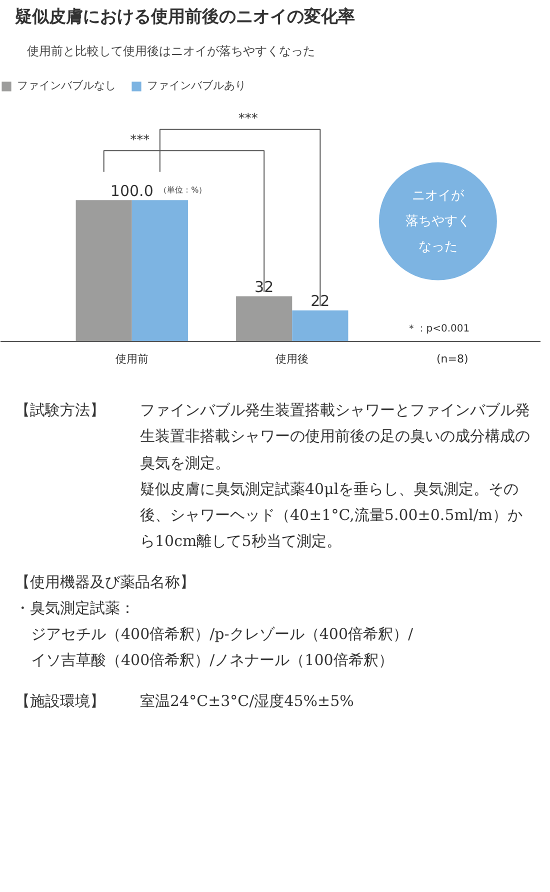 This screenshot has width=550, height=892. What do you see at coordinates (132, 191) in the screenshot?
I see `data-label: 100.0` at bounding box center [132, 191].